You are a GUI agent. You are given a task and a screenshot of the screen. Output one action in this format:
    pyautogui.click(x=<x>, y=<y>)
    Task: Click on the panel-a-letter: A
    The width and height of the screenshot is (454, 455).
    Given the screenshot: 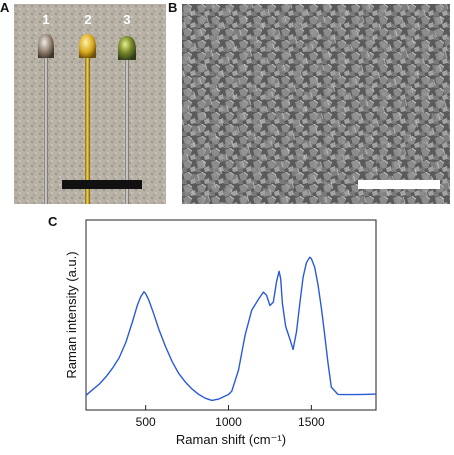 What is the action you would take?
    pyautogui.click(x=5, y=7)
    